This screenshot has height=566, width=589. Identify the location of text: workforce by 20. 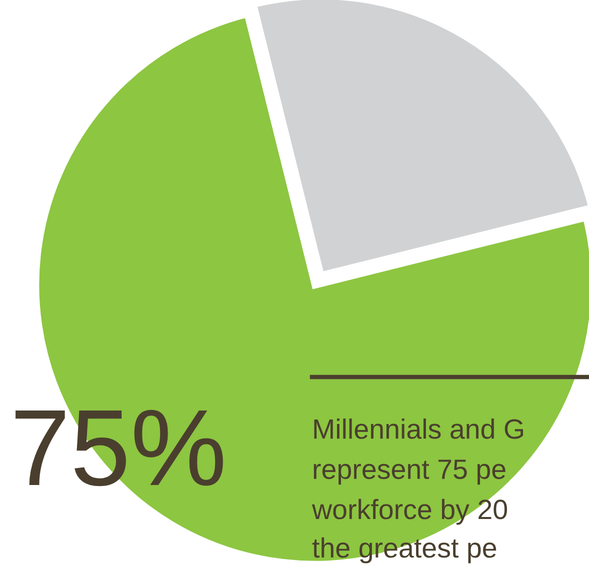
(409, 511).